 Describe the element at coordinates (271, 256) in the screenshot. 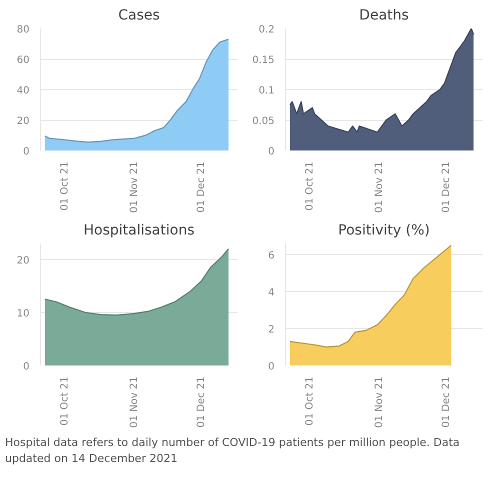

I see `y-tick-label: 6` at that location.